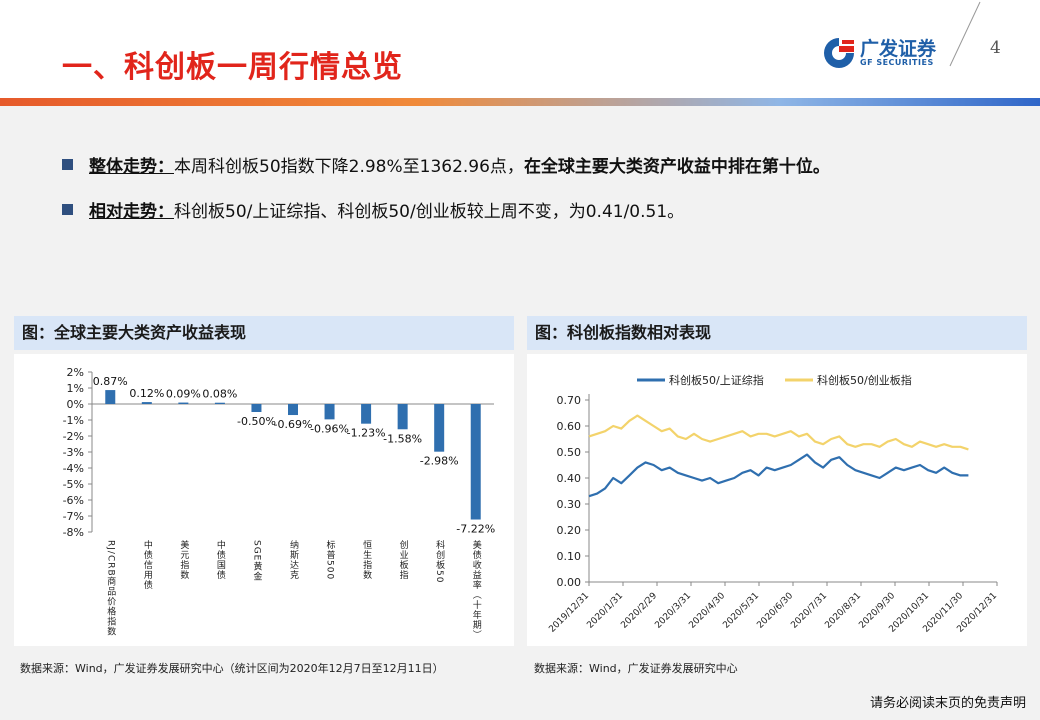 This screenshot has height=720, width=1040. Describe the element at coordinates (777, 333) in the screenshot. I see `right-panel-heading: 图：科创板指数相对表现` at that location.